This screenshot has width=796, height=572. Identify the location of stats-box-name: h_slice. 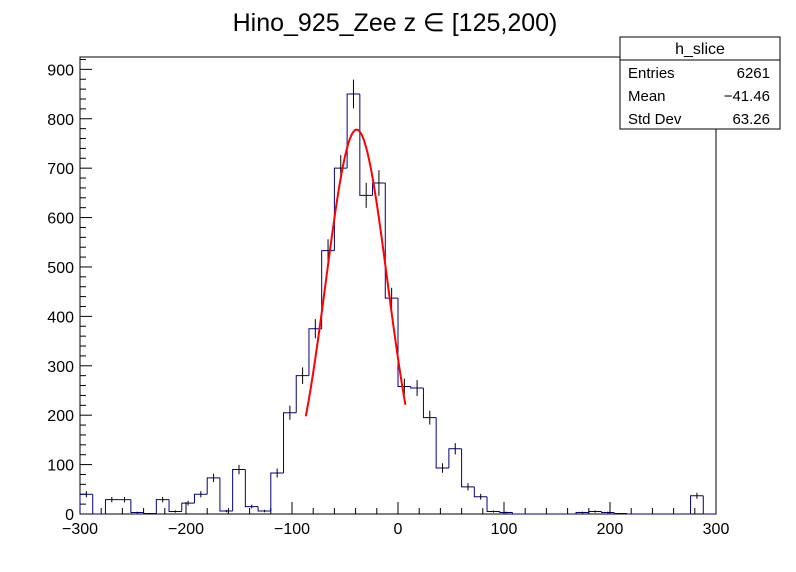
(700, 49).